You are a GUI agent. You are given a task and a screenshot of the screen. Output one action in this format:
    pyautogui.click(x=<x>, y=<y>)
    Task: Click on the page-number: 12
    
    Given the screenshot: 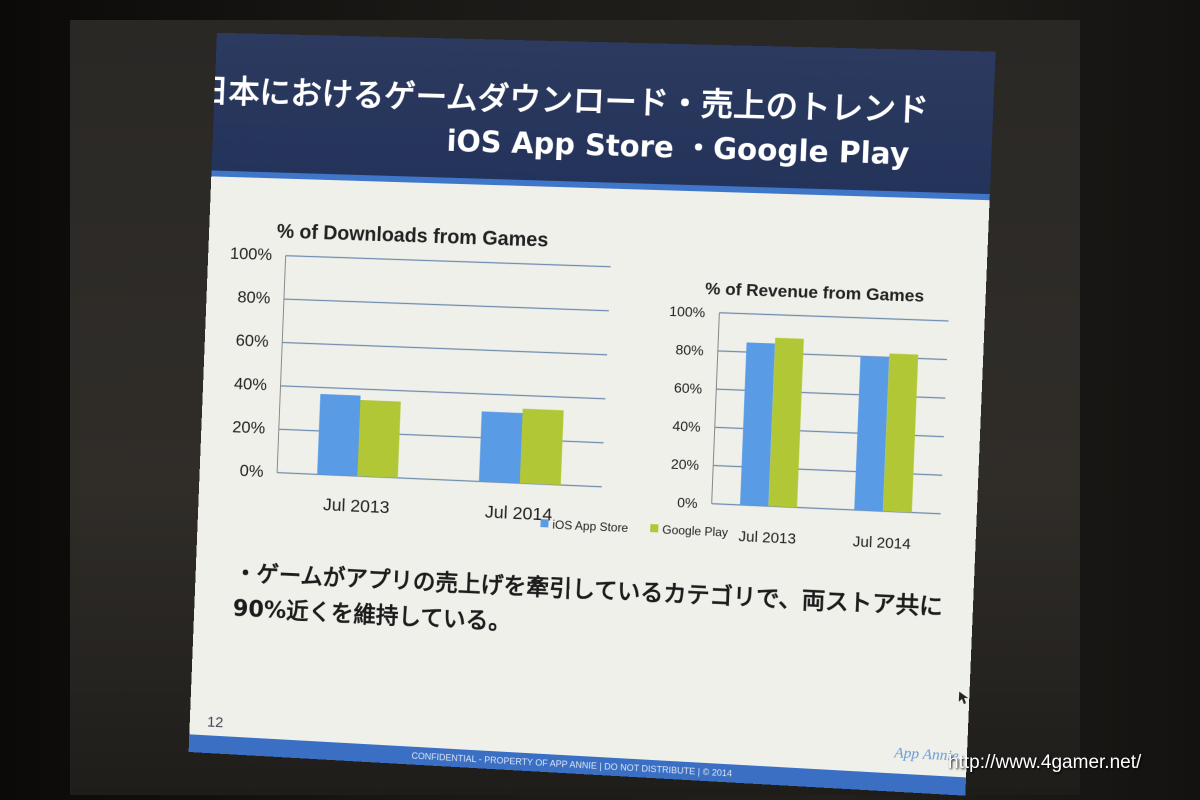 What is the action you would take?
    pyautogui.click(x=215, y=723)
    